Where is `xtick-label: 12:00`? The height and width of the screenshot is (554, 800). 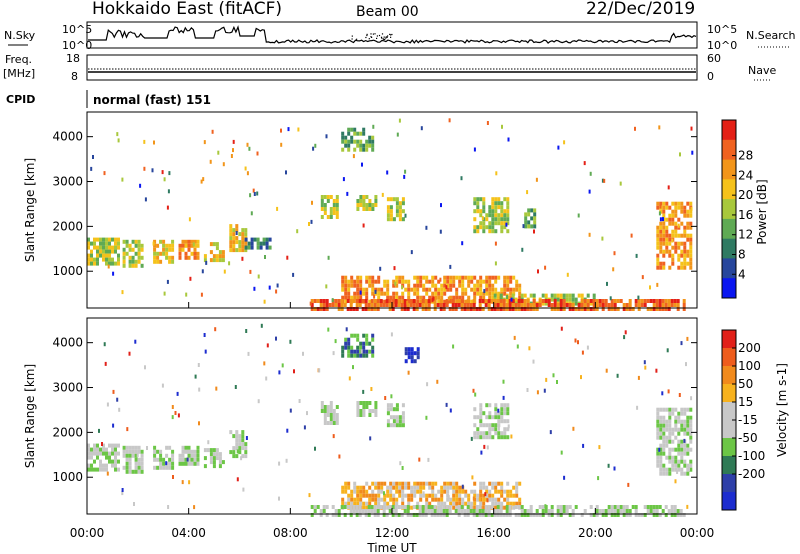 xtick-label: 12:00 is located at coordinates (392, 533).